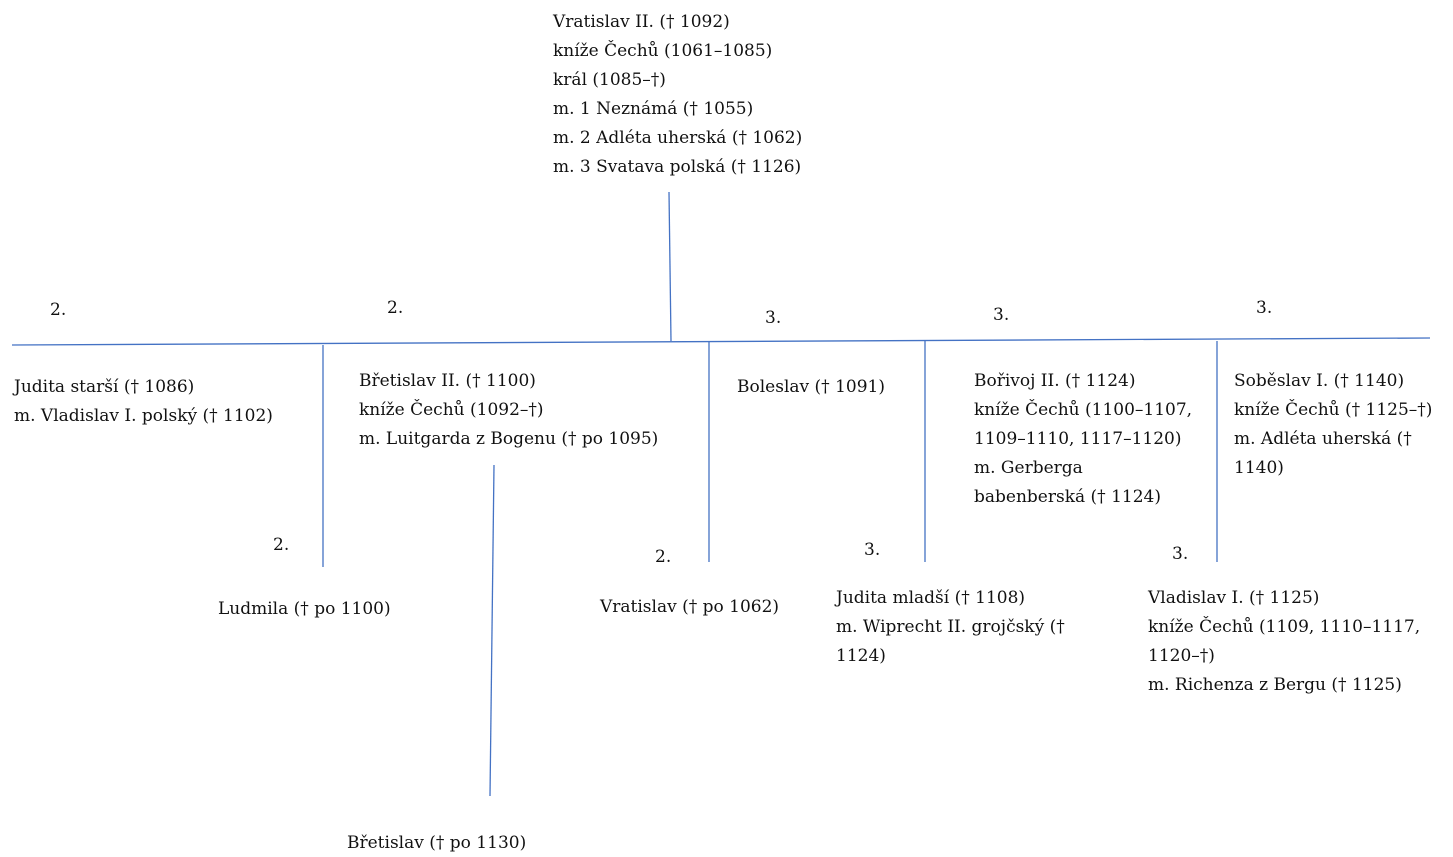 Image resolution: width=1453 pixels, height=857 pixels. I want to click on child-line: babenberská († 1124), so click(1067, 497).